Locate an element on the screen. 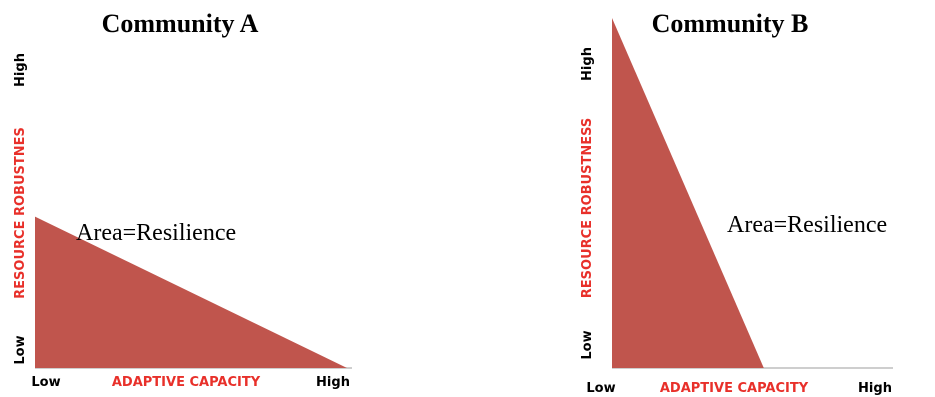 This screenshot has width=935, height=397. panel-b-resilience-triangle is located at coordinates (688, 193).